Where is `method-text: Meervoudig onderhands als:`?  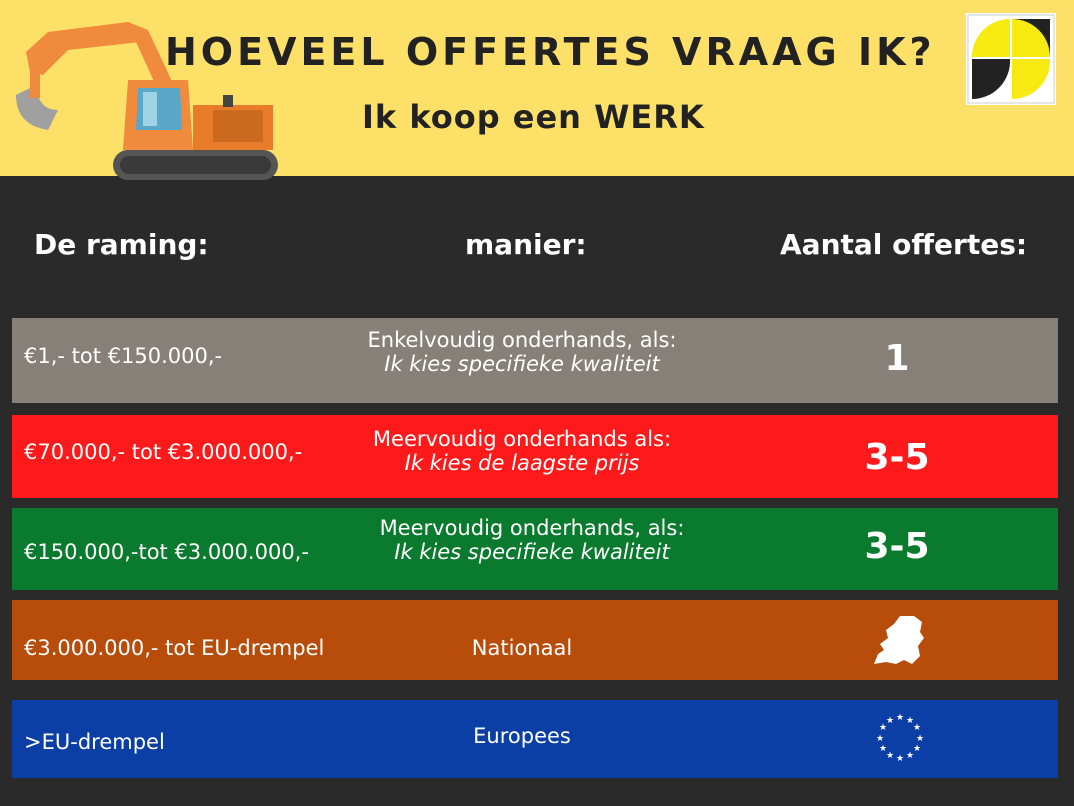 method-text: Meervoudig onderhands als: is located at coordinates (522, 439).